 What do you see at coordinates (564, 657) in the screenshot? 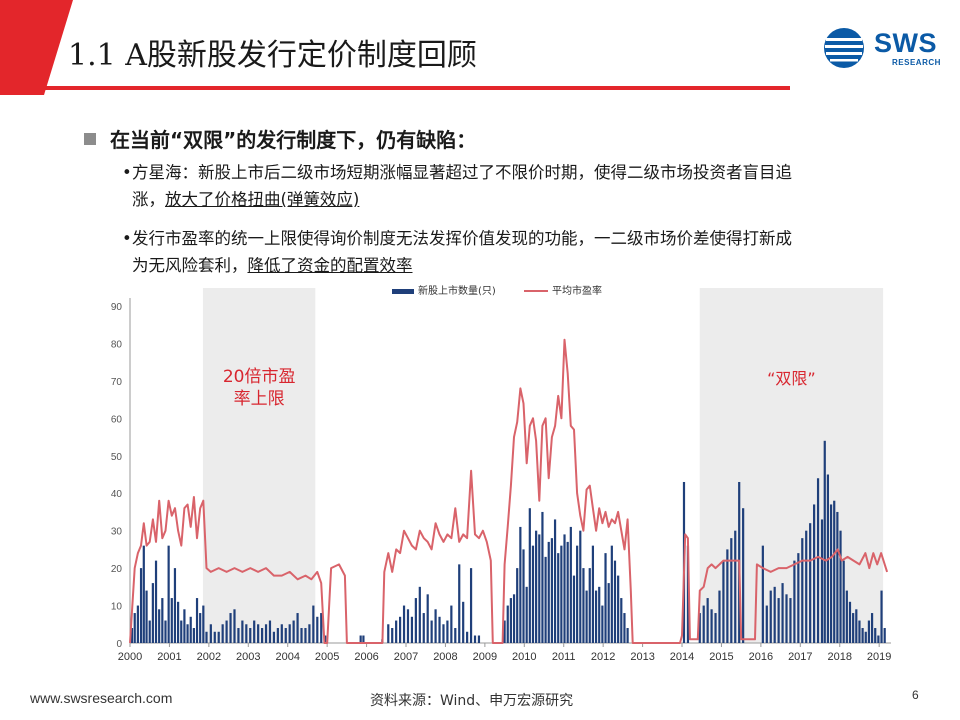
I see `x-tick-label: 2011` at bounding box center [564, 657].